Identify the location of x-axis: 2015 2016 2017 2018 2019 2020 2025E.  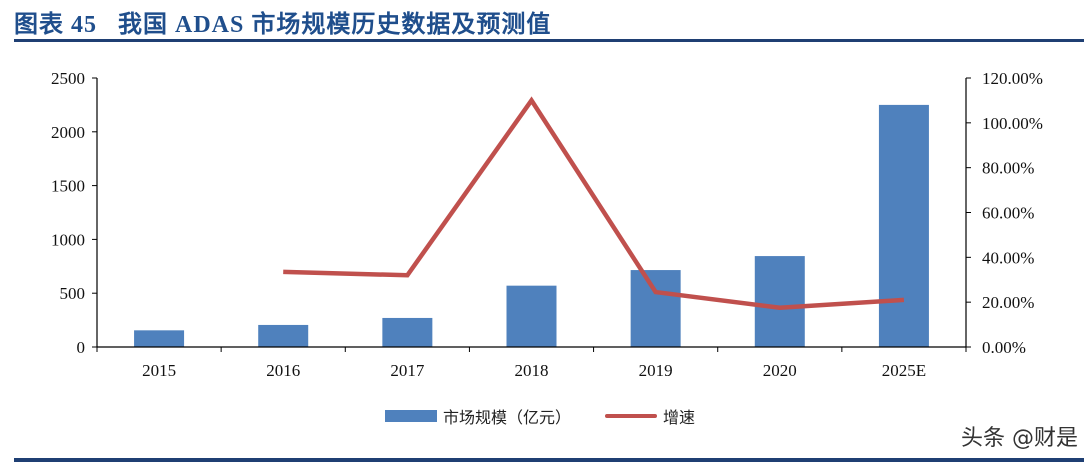
(531, 363).